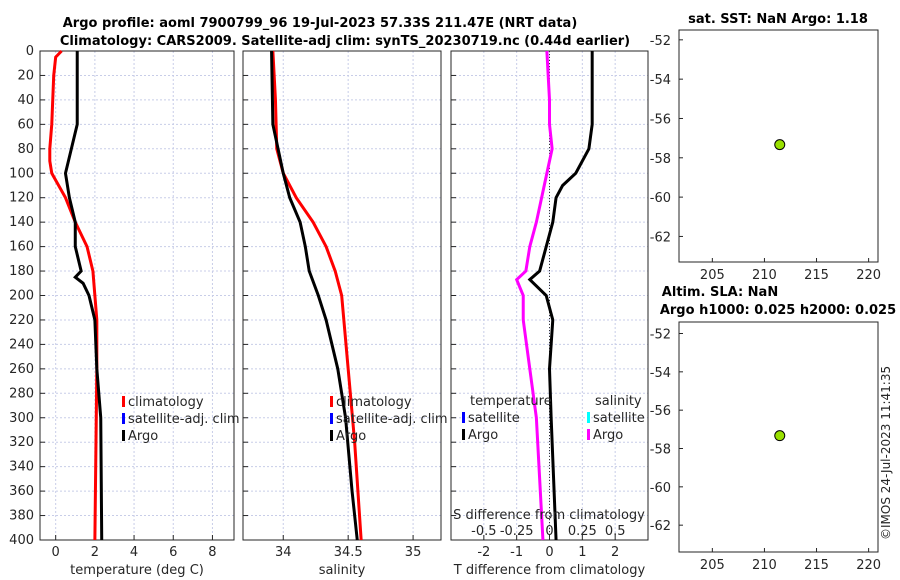 The image size is (900, 580). What do you see at coordinates (582, 531) in the screenshot?
I see `x2-tick-label: 0.25` at bounding box center [582, 531].